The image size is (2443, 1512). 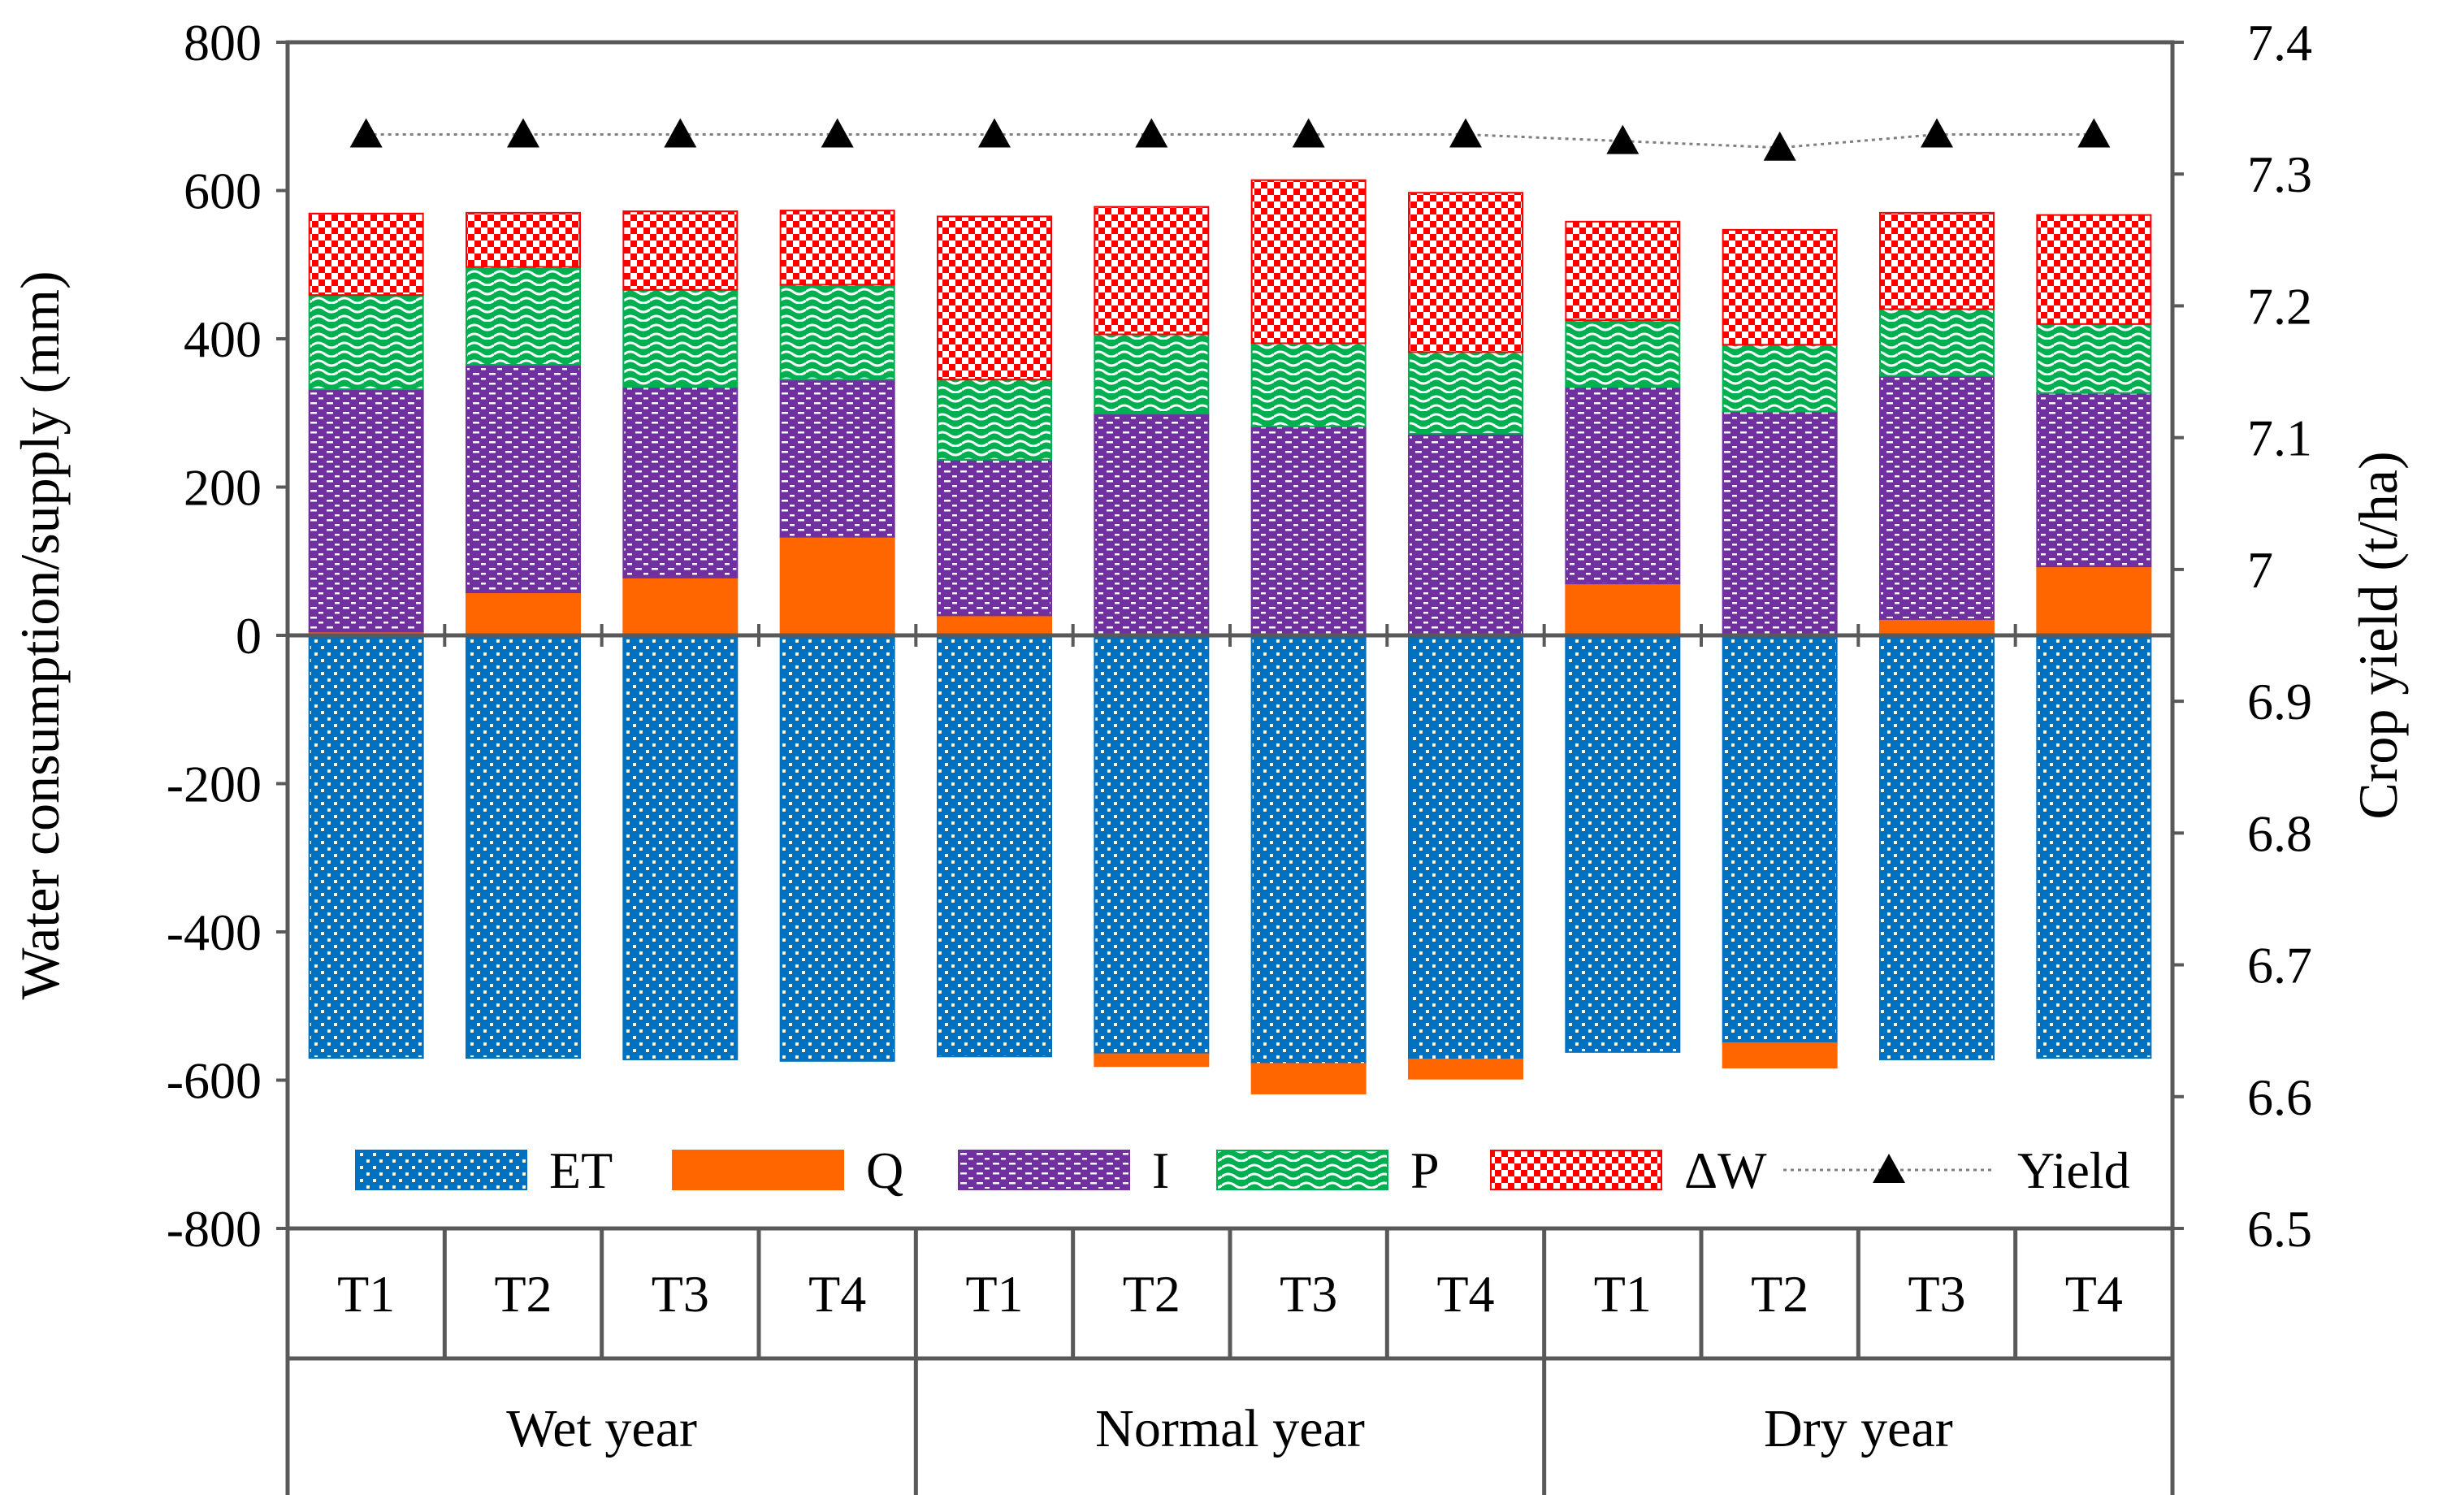 I want to click on legend-item-q: Q, so click(x=787, y=1170).